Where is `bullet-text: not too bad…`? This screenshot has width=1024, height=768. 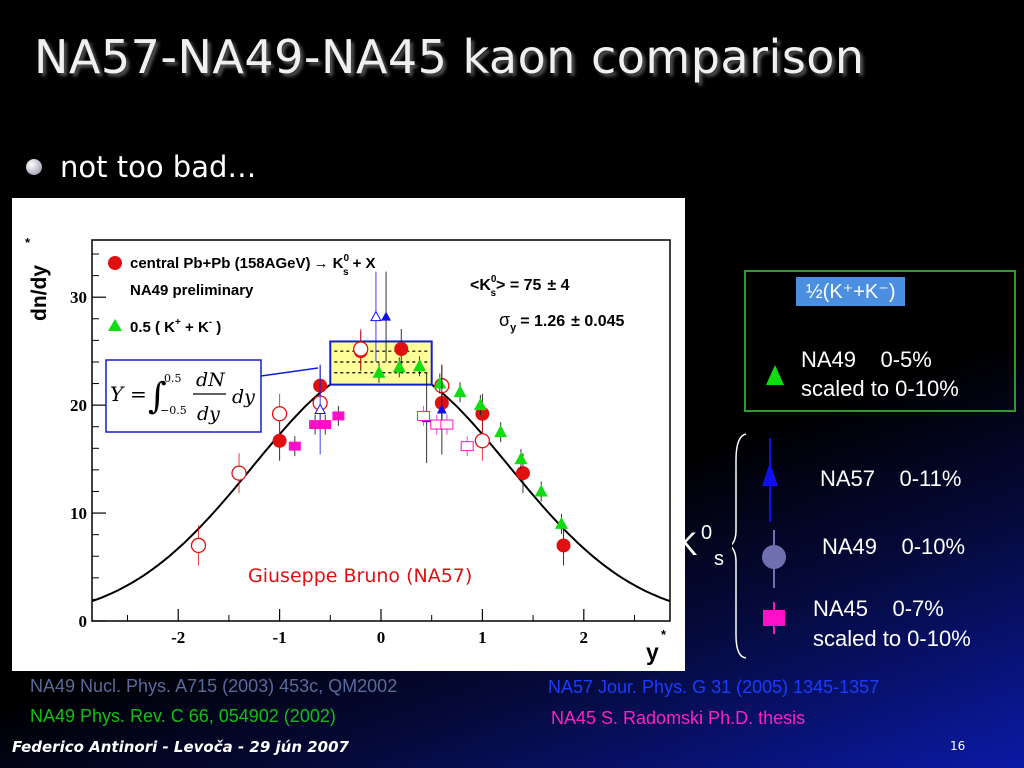
bullet-text: not too bad… is located at coordinates (158, 167).